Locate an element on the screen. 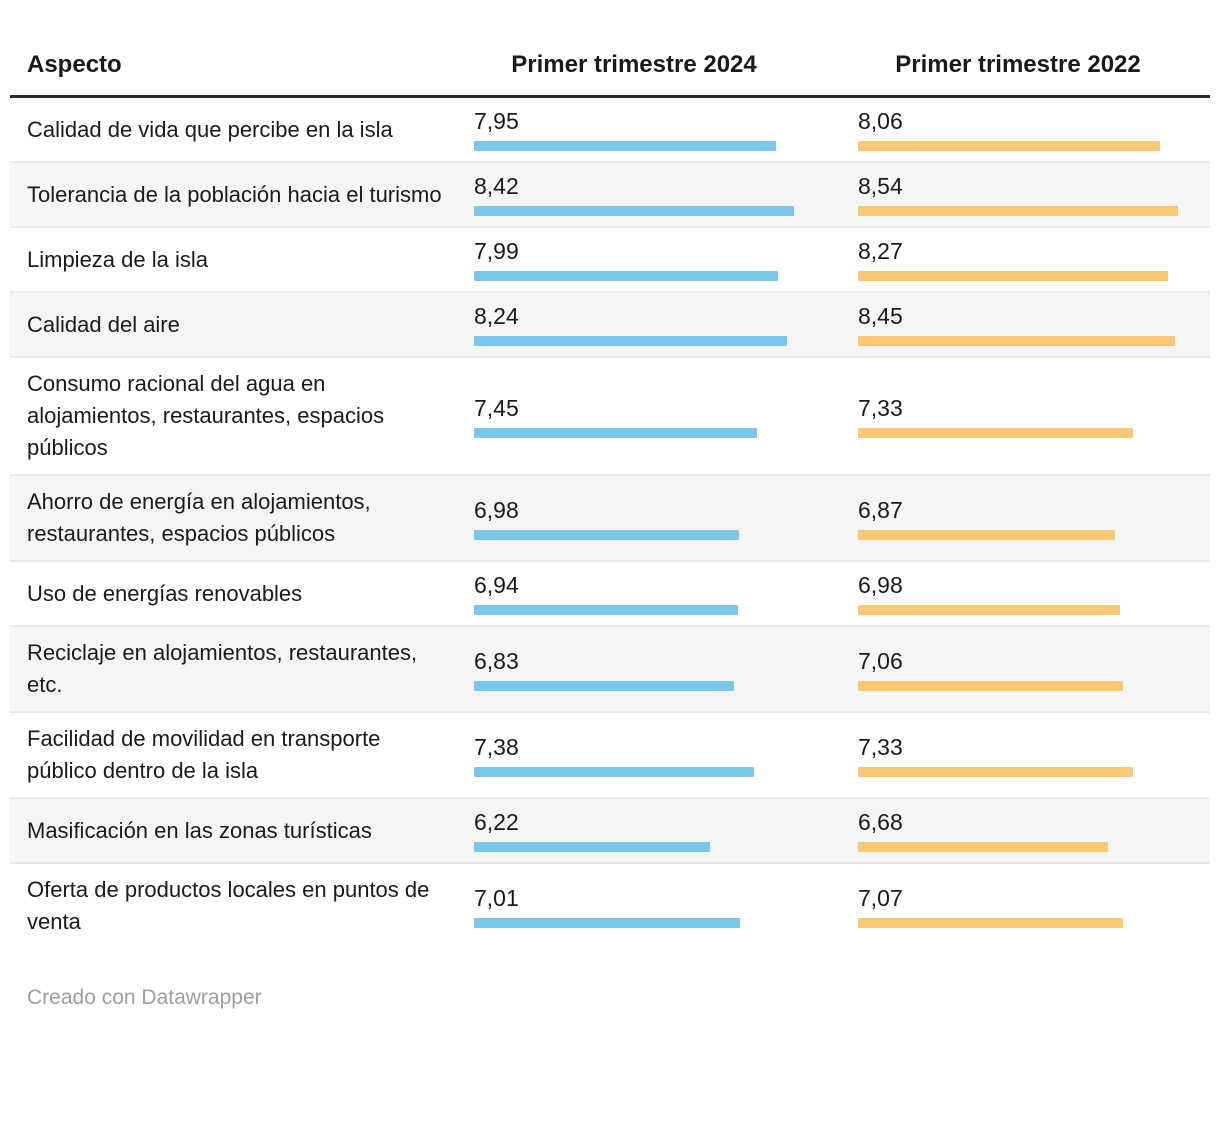  value-2022: 6,98 is located at coordinates (880, 585).